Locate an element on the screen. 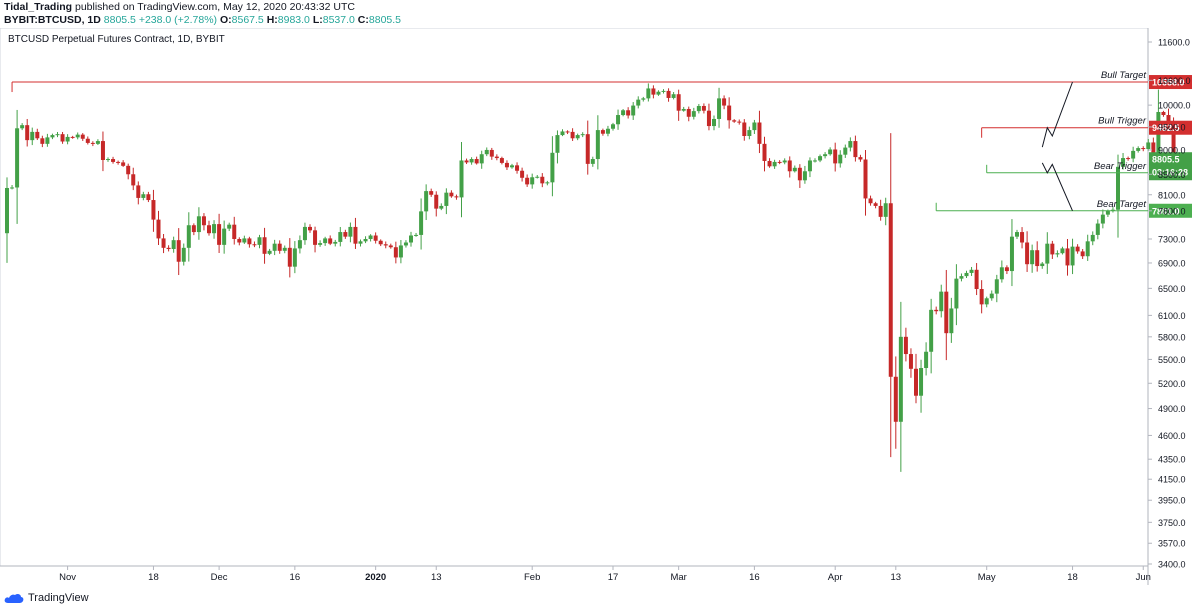  x-tick-label: Feb is located at coordinates (532, 577).